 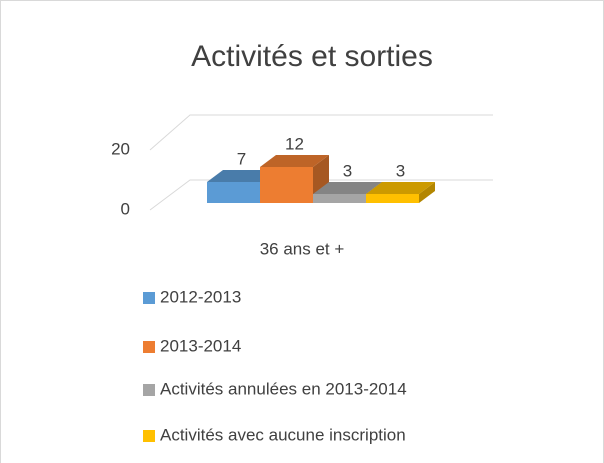 What do you see at coordinates (200, 296) in the screenshot?
I see `legend-label: 2012-2013` at bounding box center [200, 296].